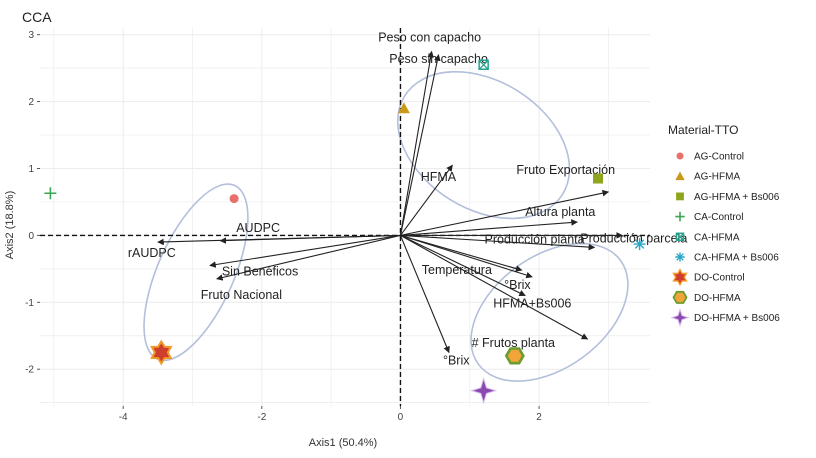 This screenshot has height=458, width=816. What do you see at coordinates (31, 169) in the screenshot?
I see `y-tick-label: 1` at bounding box center [31, 169].